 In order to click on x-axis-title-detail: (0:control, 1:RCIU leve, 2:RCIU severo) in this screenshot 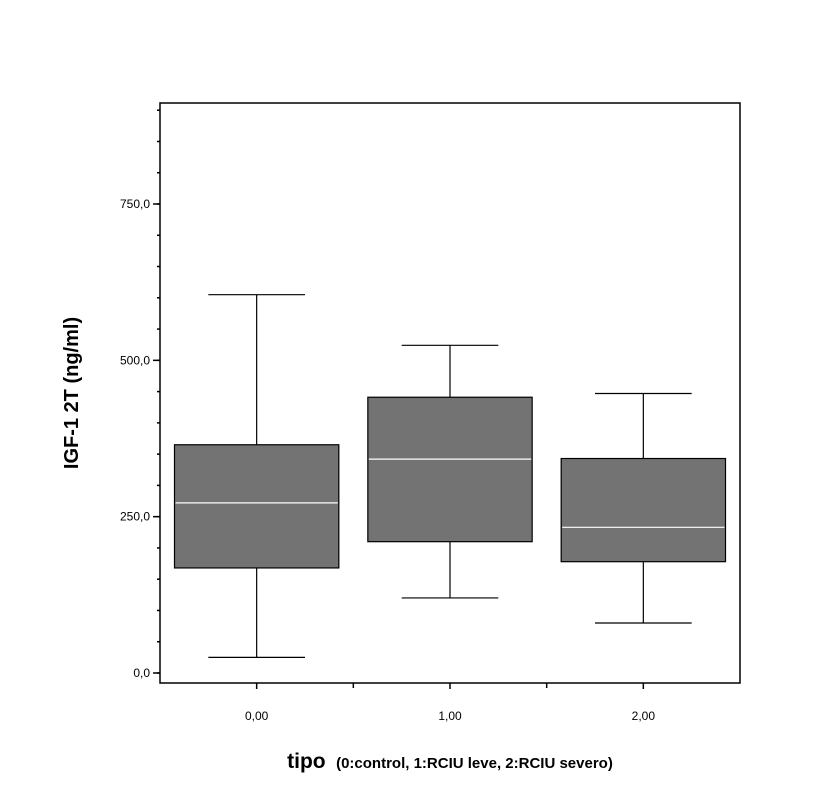, I will do `click(474, 763)`.